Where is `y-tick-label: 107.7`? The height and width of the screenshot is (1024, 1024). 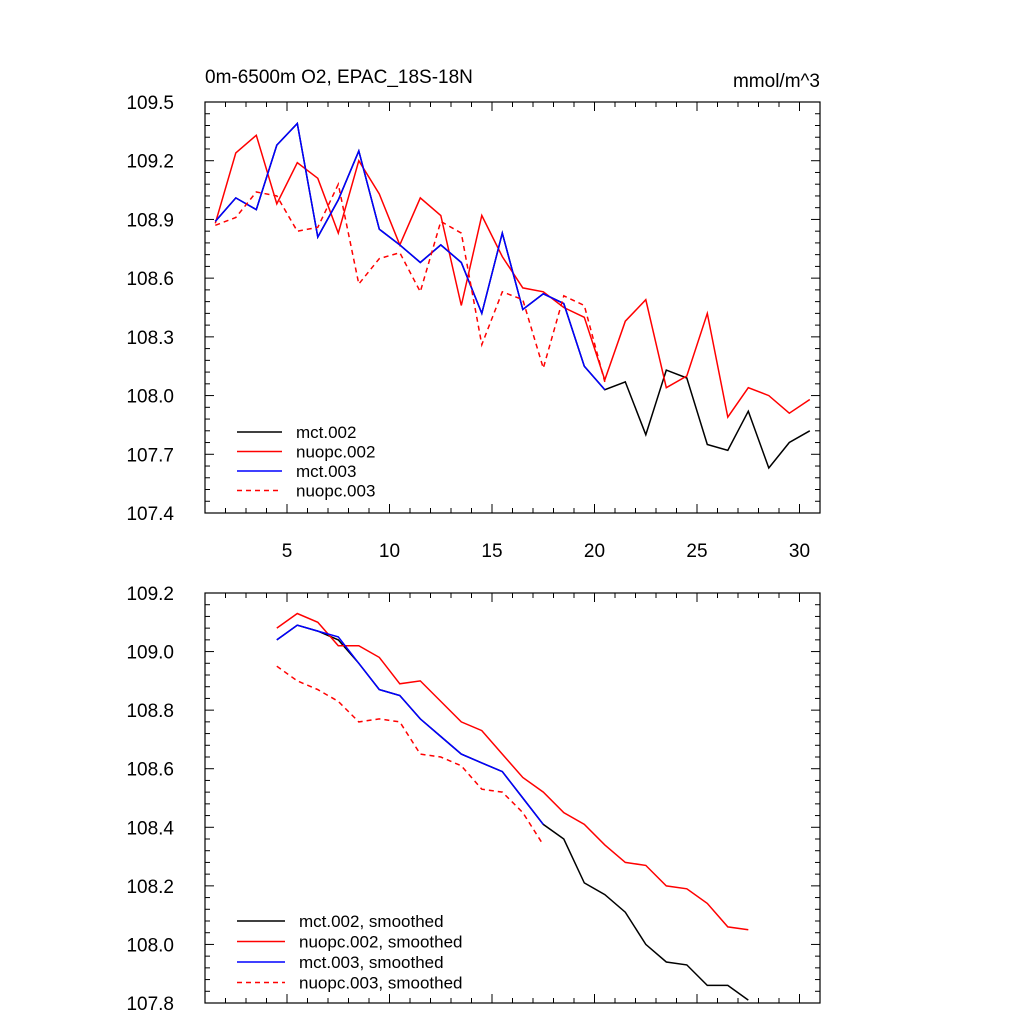 y-tick-label: 107.7 is located at coordinates (150, 455).